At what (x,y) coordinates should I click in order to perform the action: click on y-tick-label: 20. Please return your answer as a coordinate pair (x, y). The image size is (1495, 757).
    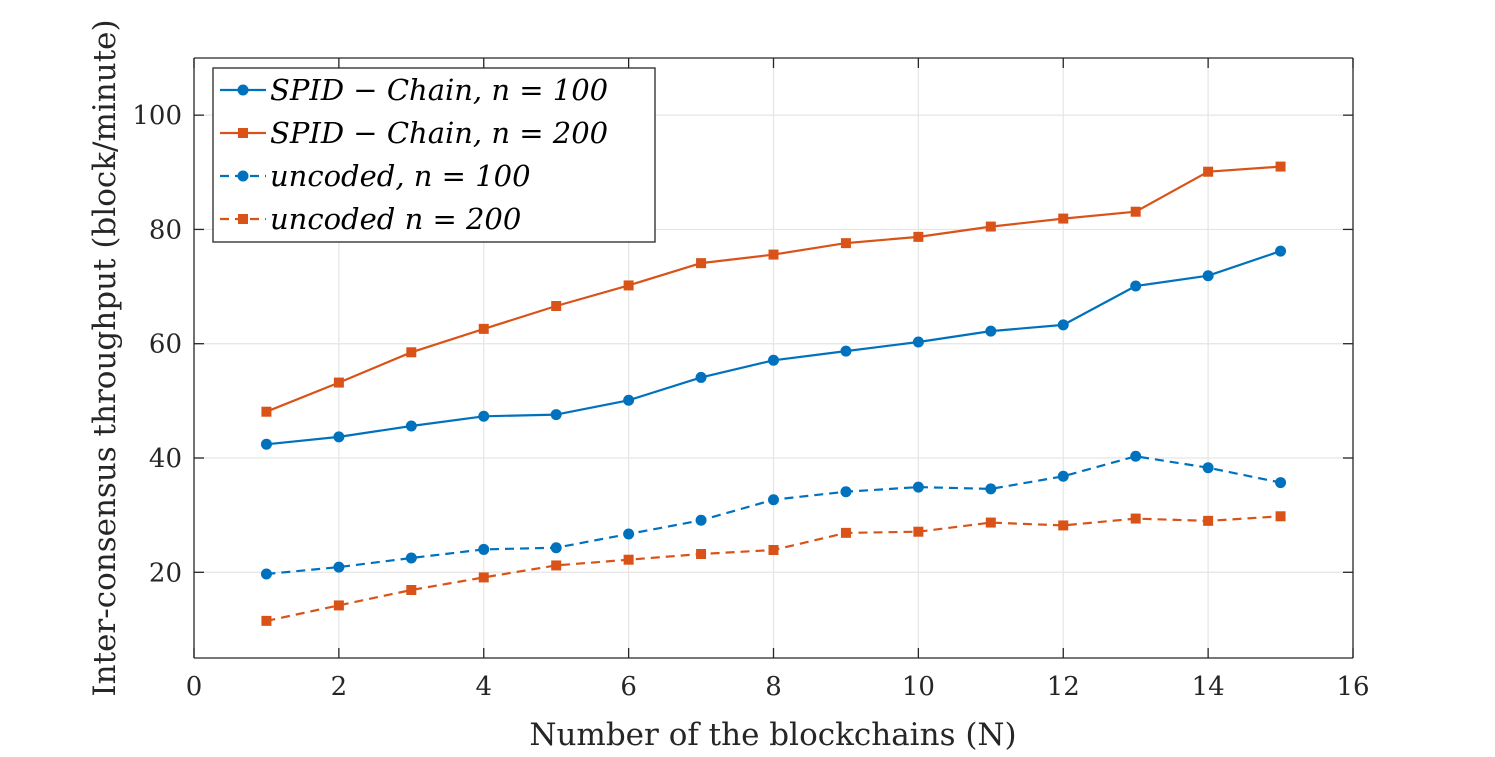
    Looking at the image, I should click on (165, 573).